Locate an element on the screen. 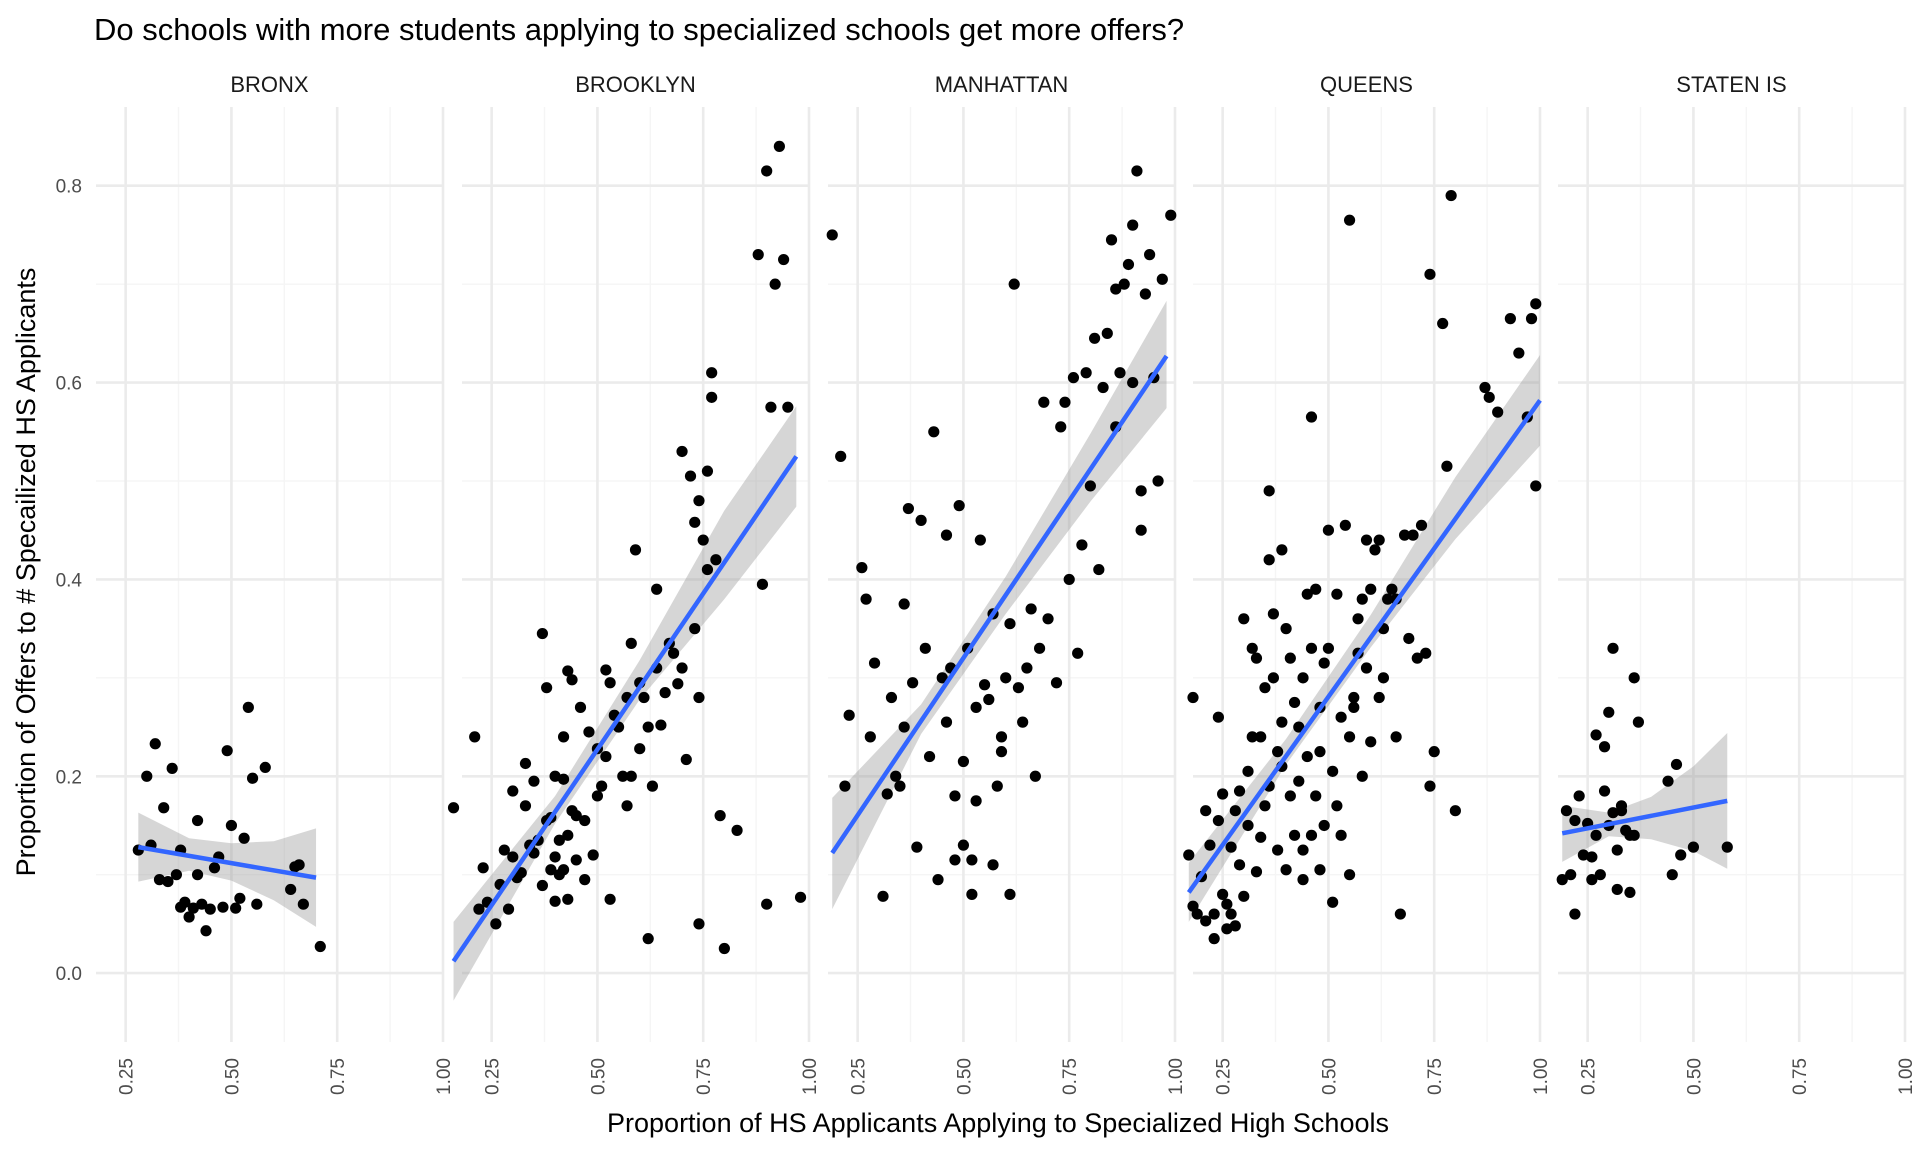 This screenshot has height=1152, width=1920. y-axis-ticks: 0.0 0.2 0.4 0.6 0.8 is located at coordinates (69, 581).